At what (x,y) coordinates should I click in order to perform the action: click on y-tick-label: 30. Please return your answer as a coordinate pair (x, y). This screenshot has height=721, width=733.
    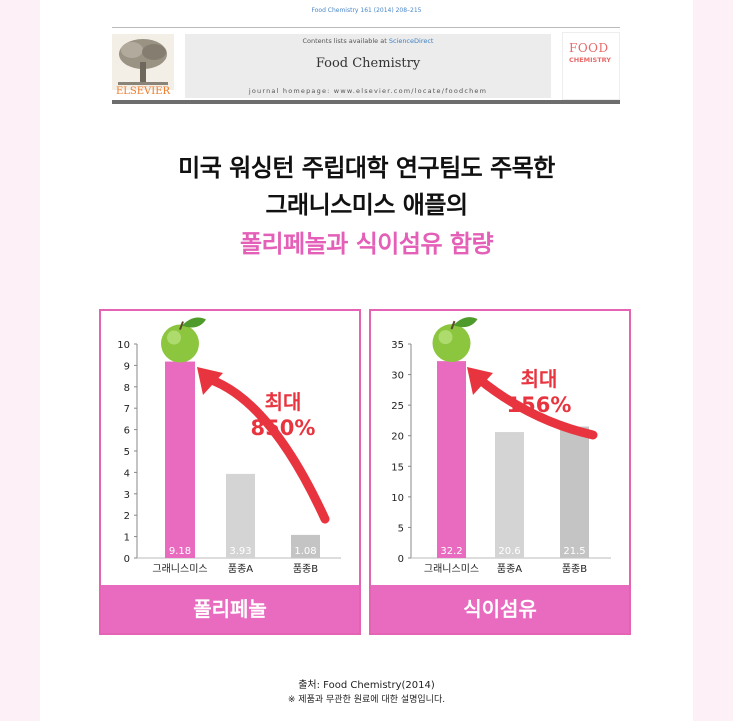
    Looking at the image, I should click on (397, 376).